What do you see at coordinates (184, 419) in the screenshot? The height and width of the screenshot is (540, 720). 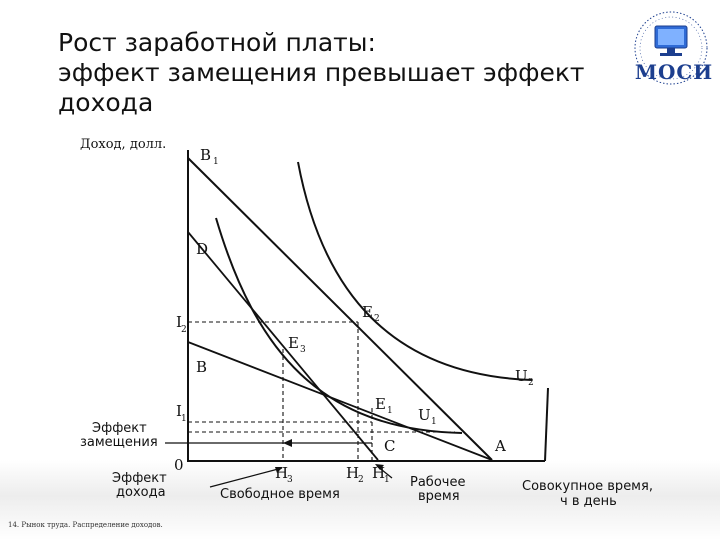 I see `label-i1-sub: 1` at bounding box center [184, 419].